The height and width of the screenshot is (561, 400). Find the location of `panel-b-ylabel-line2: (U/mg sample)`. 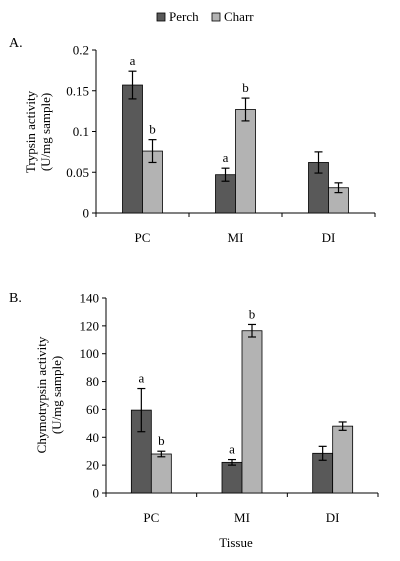

panel-b-ylabel-line2: (U/mg sample) is located at coordinates (56, 395).